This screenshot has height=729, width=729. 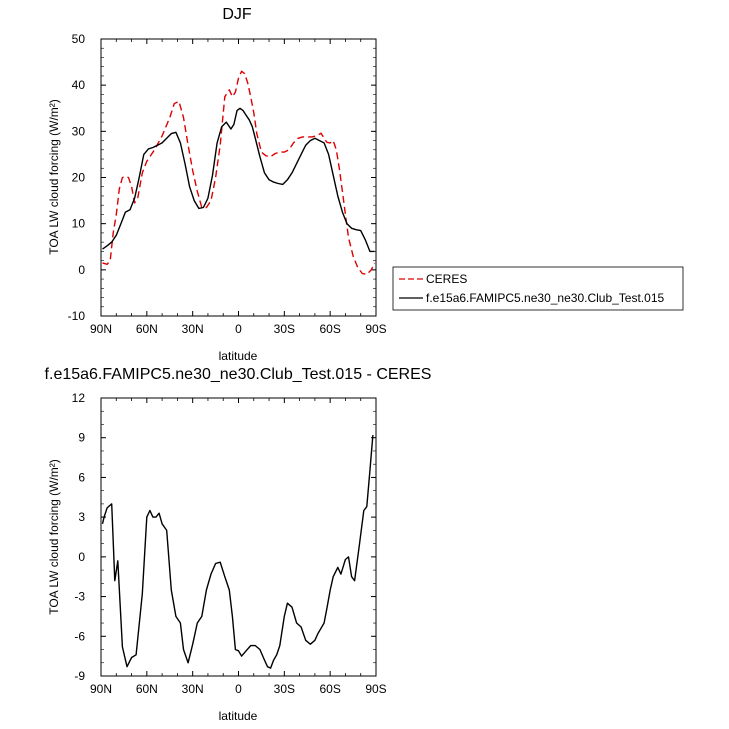 I want to click on legend-label-ceres: CERES, so click(x=446, y=279).